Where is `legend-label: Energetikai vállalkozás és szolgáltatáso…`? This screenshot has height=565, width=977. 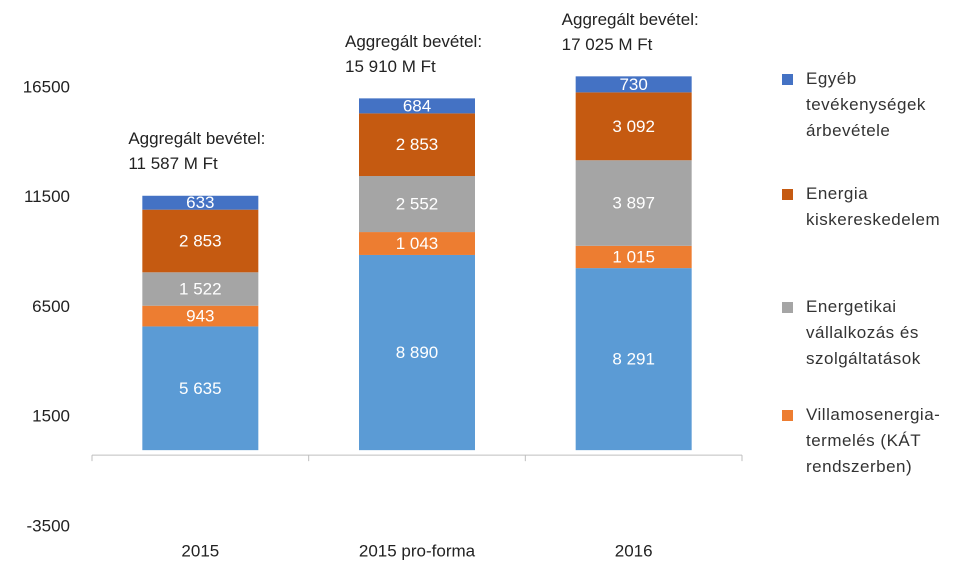 legend-label: Energetikai vállalkozás és szolgáltatáso… is located at coordinates (863, 332).